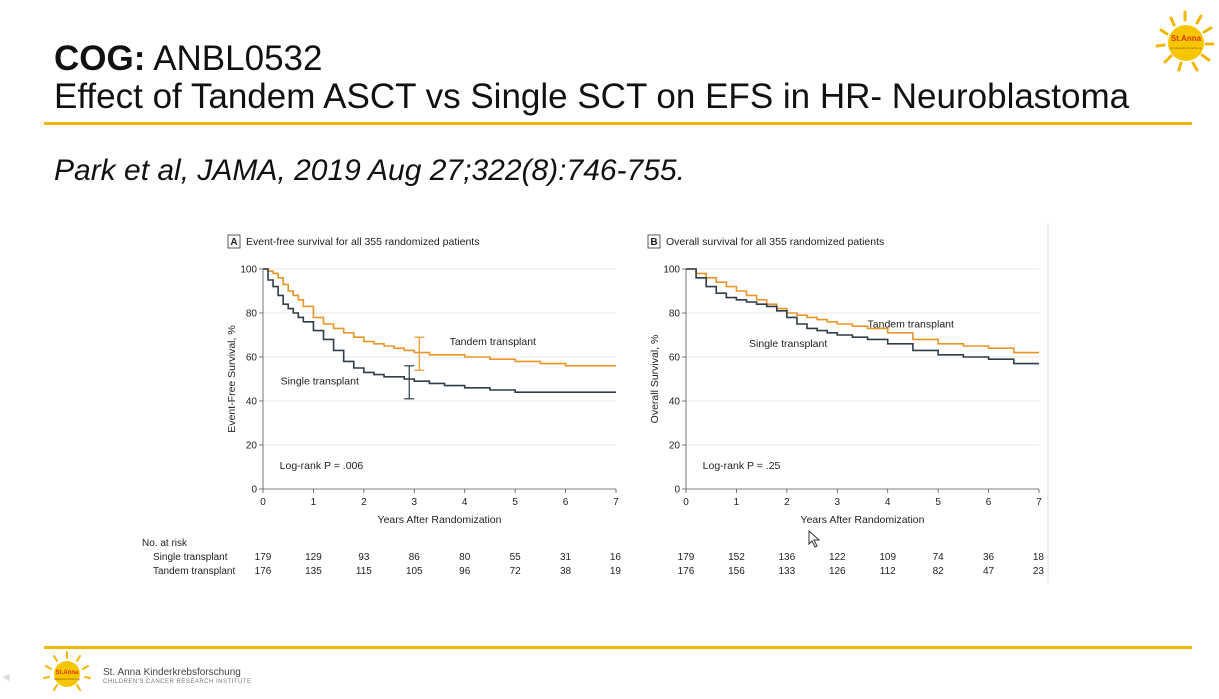  What do you see at coordinates (1185, 48) in the screenshot?
I see `logo-subtext: Kinderkrebs Forschung` at bounding box center [1185, 48].